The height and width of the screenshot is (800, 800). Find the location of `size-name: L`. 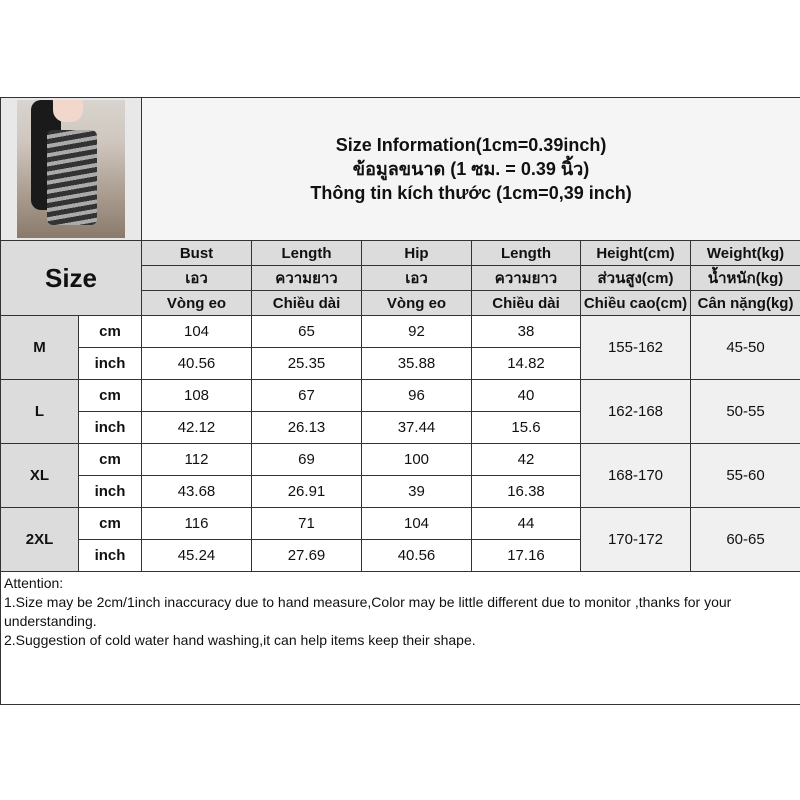

size-name: L is located at coordinates (39, 411).